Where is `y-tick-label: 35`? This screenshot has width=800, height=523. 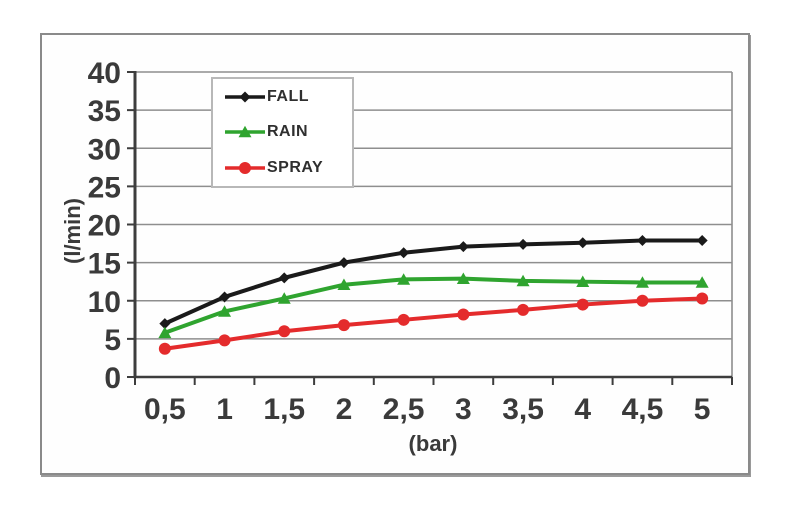
y-tick-label: 35 is located at coordinates (104, 111).